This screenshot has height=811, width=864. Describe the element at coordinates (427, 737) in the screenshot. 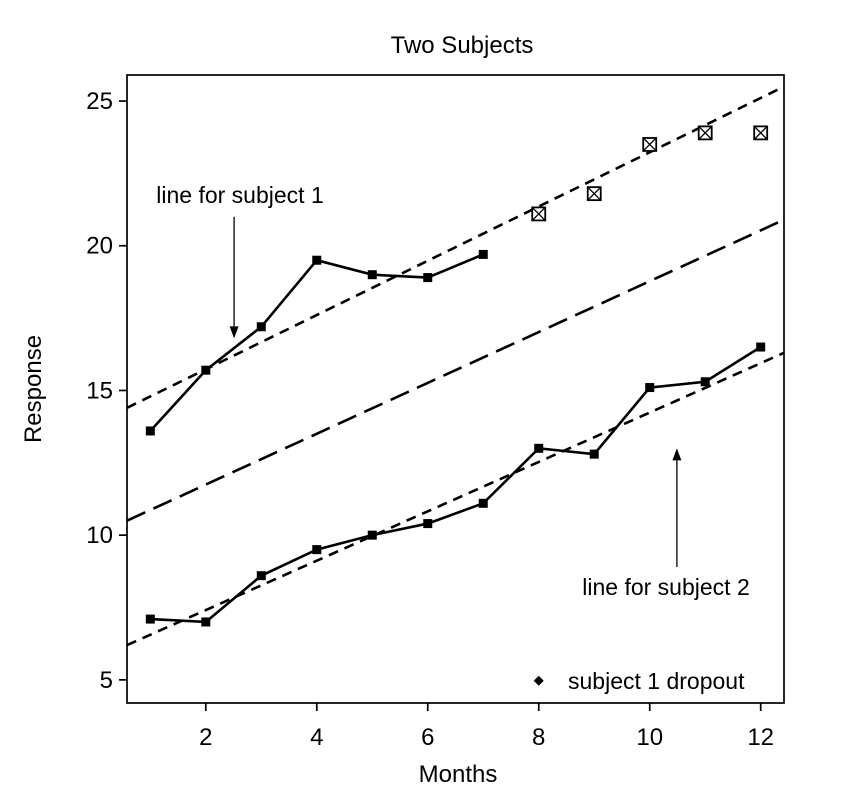

I see `x-tick-label: 6` at that location.